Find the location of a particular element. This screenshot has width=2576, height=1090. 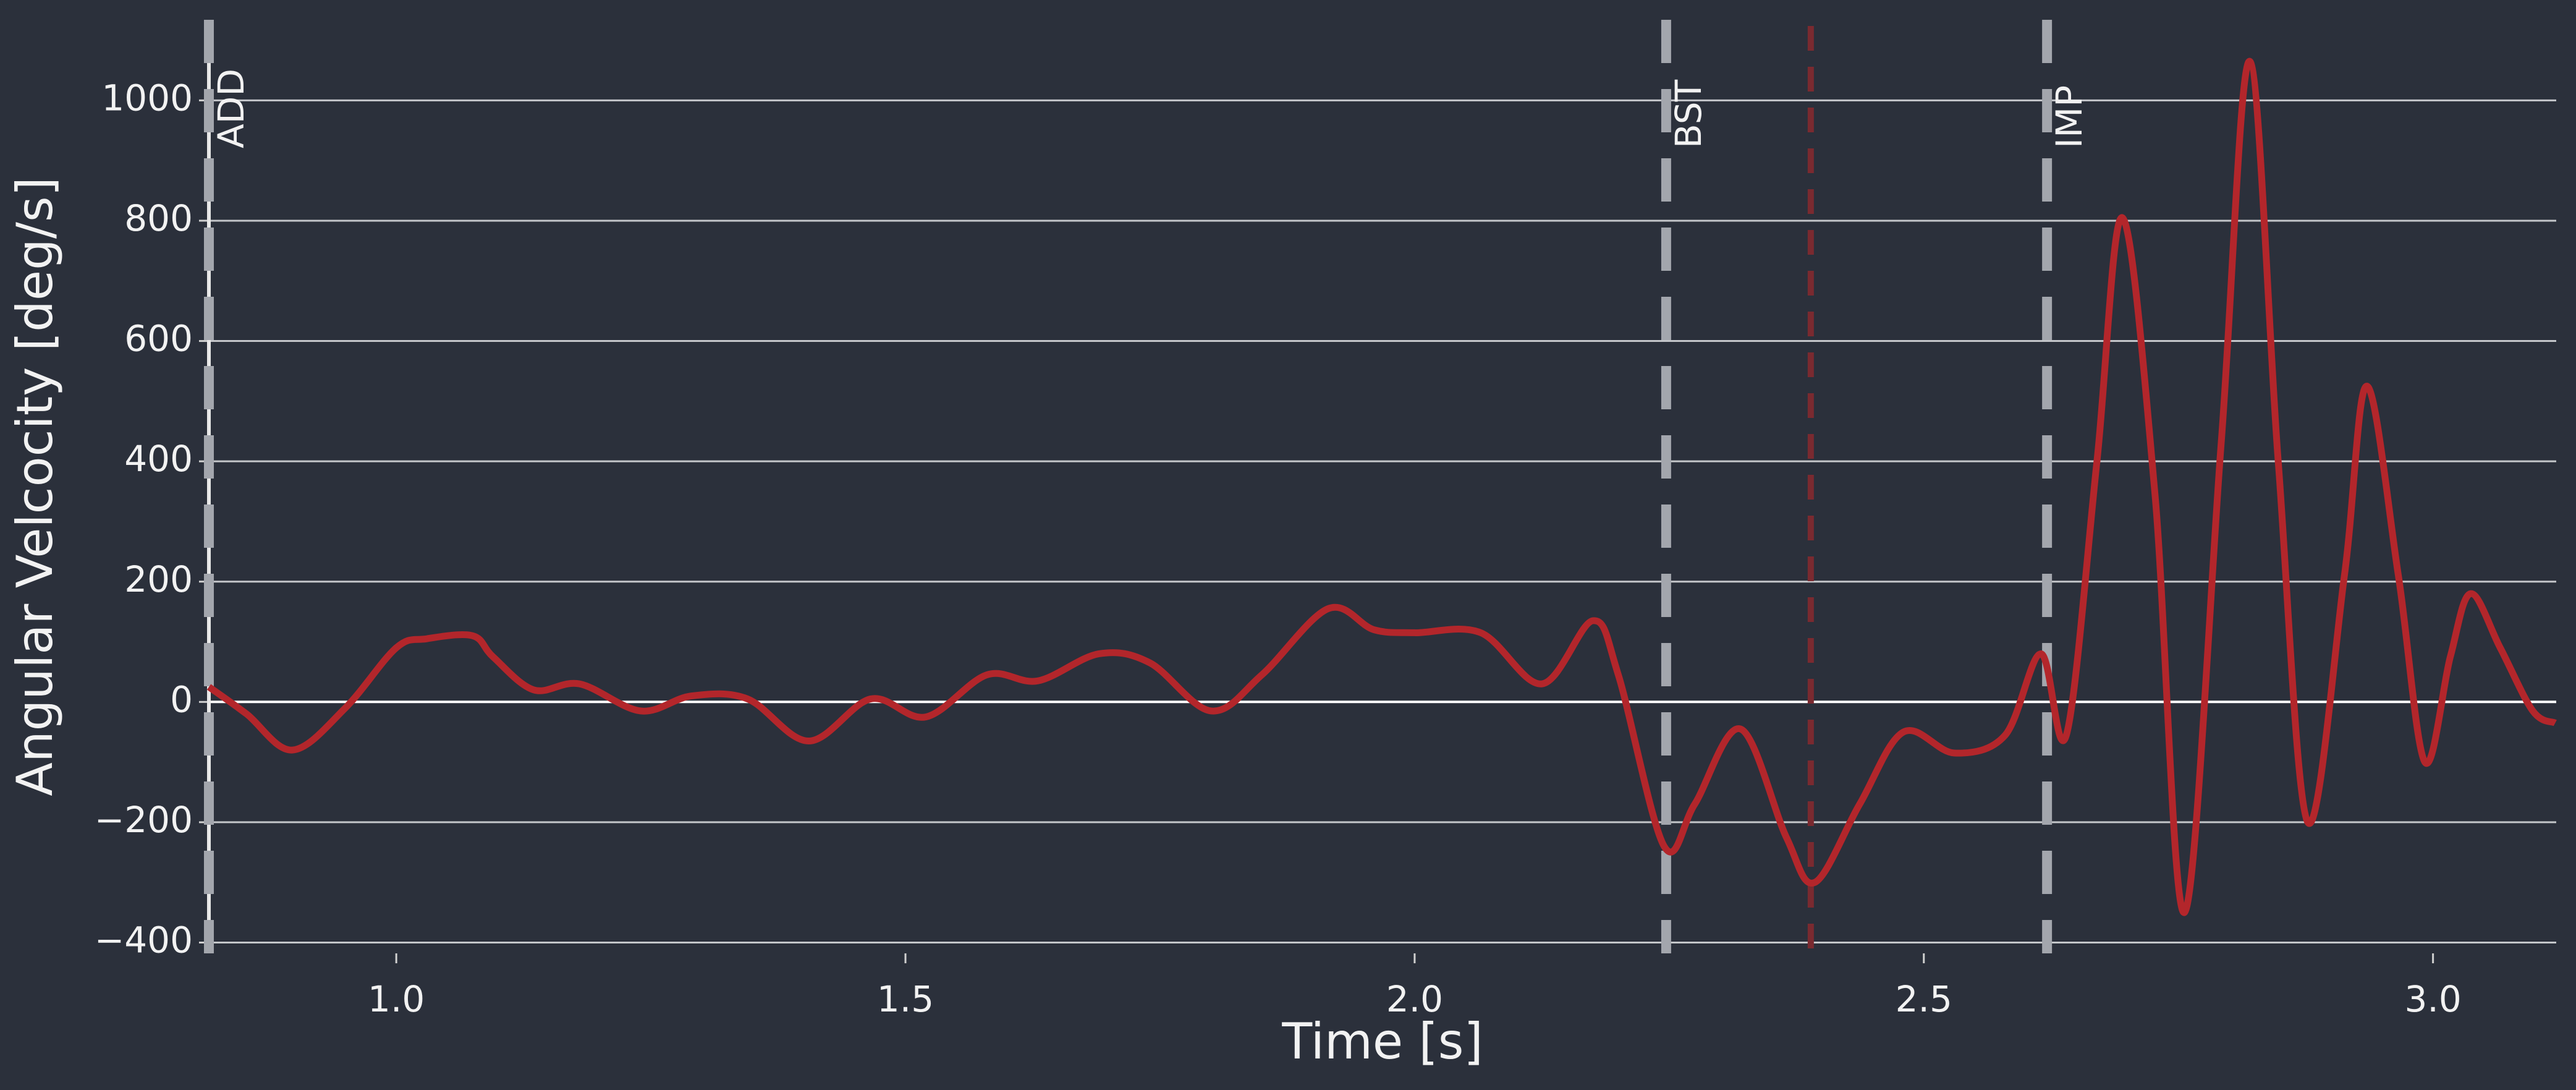

x-tick-label: 3.0 is located at coordinates (2433, 999).